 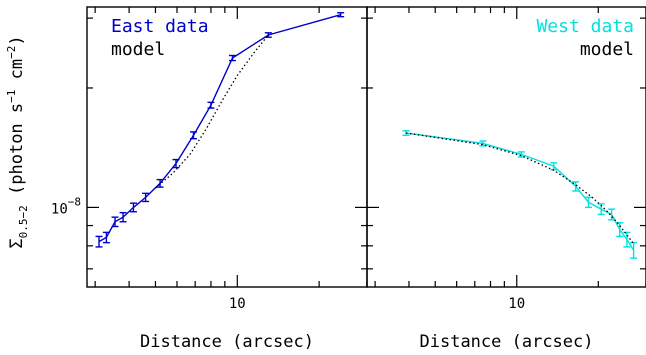 What do you see at coordinates (23, 221) in the screenshot?
I see `y-axis-label-subscript: 0.5−2` at bounding box center [23, 221].